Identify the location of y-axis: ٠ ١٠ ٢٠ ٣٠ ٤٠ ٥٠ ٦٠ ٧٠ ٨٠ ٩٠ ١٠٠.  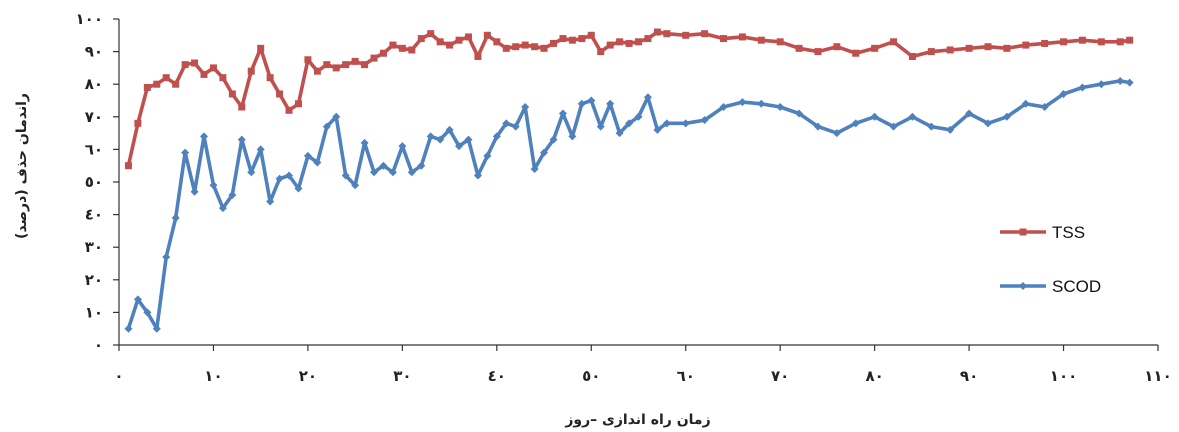
(98, 182).